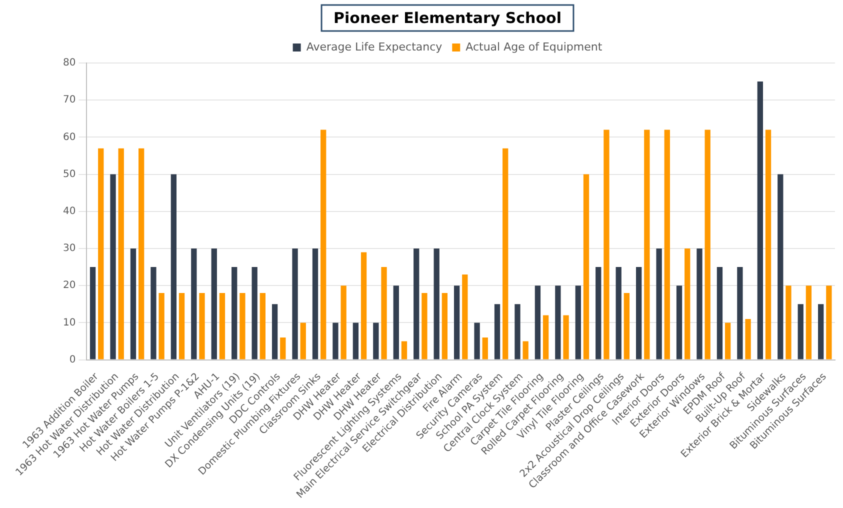 This screenshot has height=508, width=843. I want to click on y-tick-label: 50, so click(69, 174).